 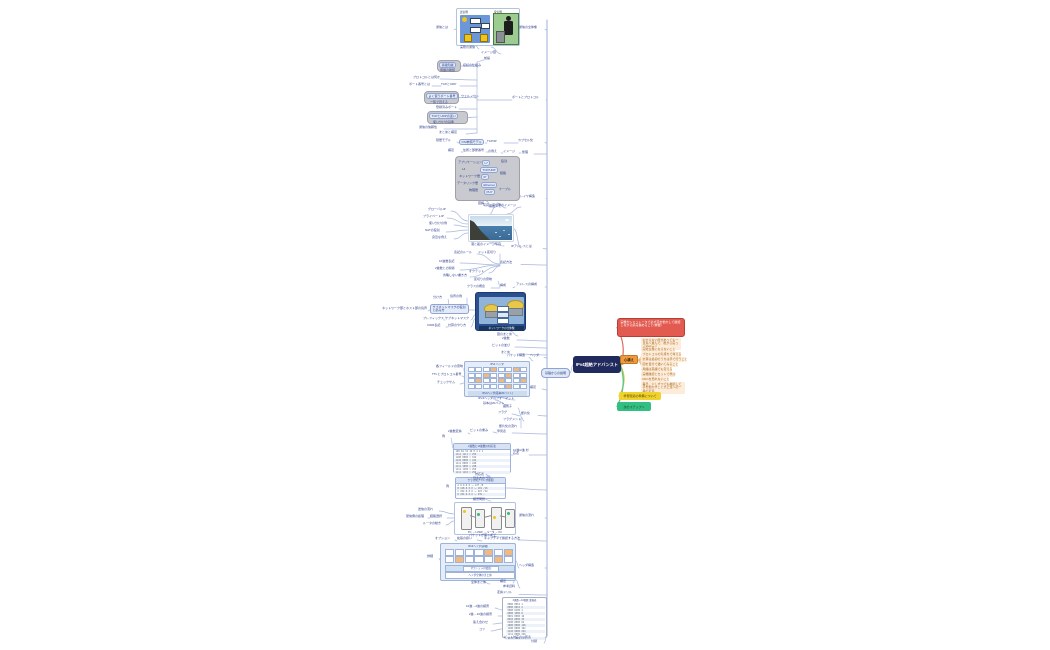 I want to click on node-f-decimal: 10進数表記, so click(x=447, y=261).